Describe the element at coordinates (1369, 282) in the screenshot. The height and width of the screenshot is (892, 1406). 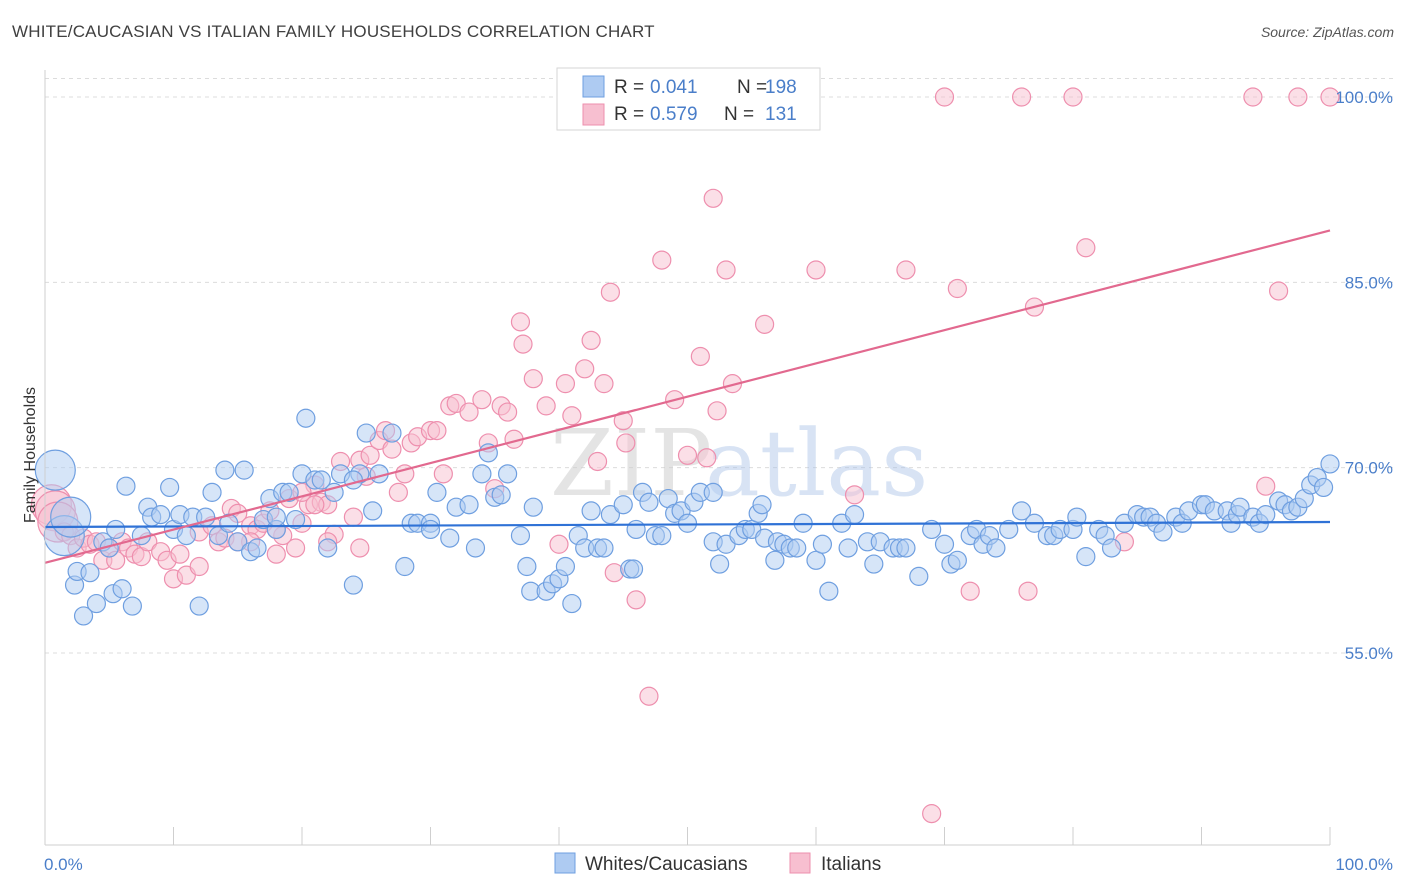
I see `y-tick-label: 85.0%` at that location.